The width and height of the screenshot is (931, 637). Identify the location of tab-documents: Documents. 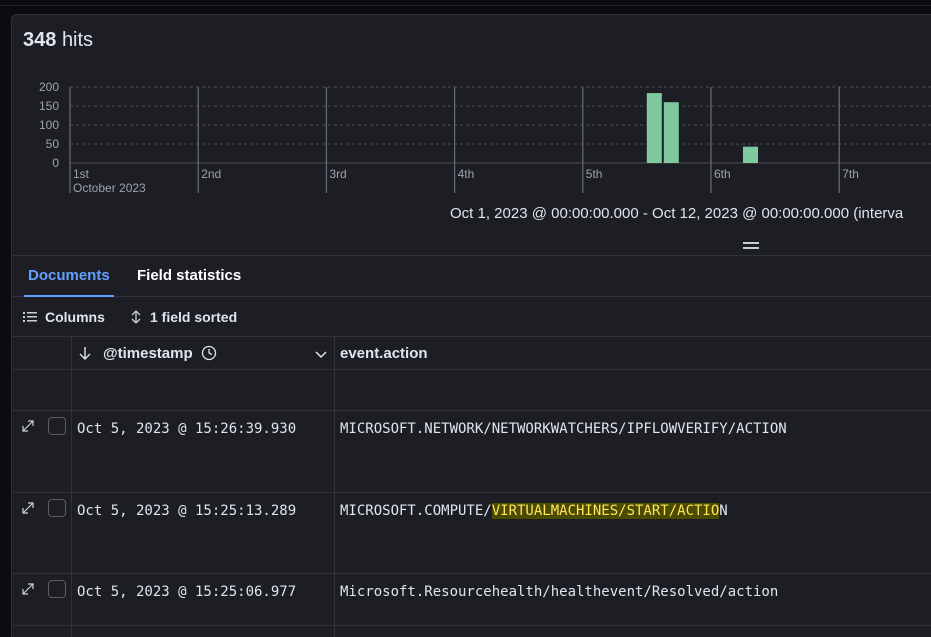
(69, 276).